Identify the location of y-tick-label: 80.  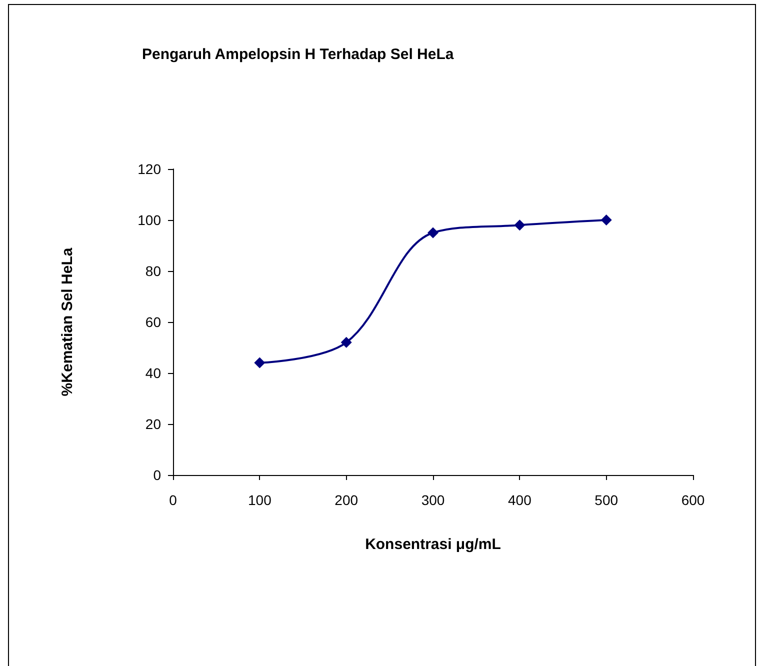
(153, 271).